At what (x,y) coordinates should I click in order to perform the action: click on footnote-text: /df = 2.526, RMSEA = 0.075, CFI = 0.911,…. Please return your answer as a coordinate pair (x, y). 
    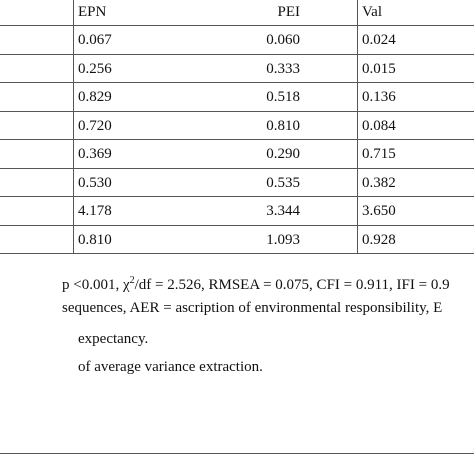
    Looking at the image, I should click on (292, 285).